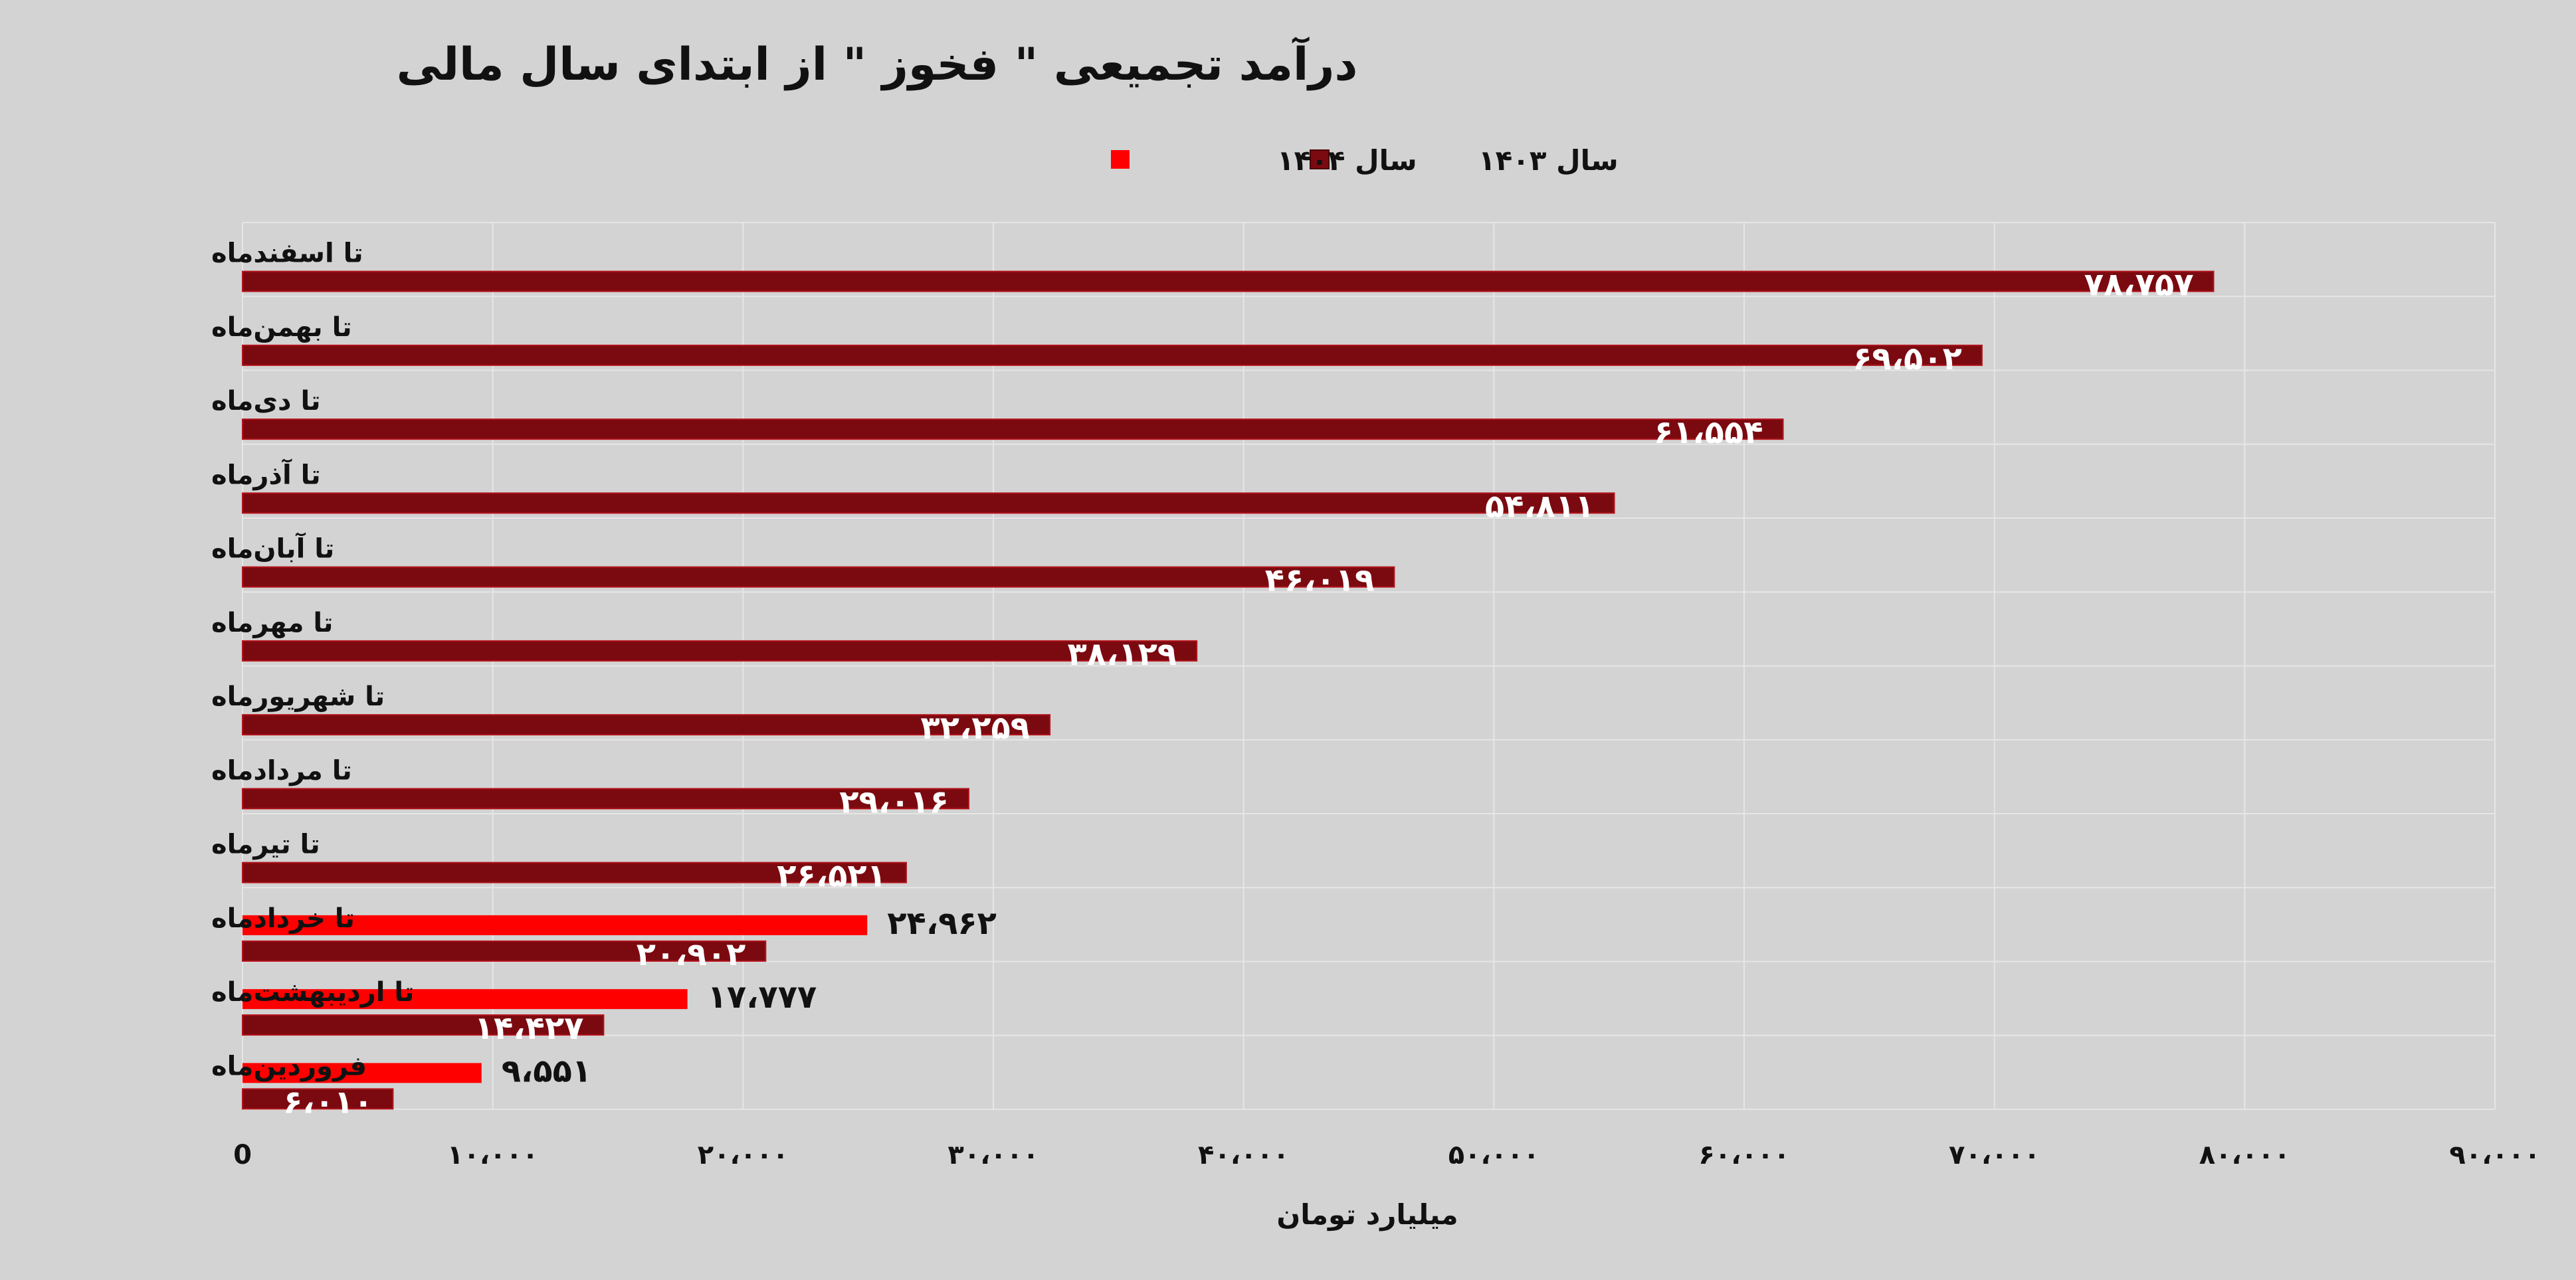 The height and width of the screenshot is (1280, 2576). Describe the element at coordinates (2244, 1155) in the screenshot. I see `x-tick-label: ۸۰،۰۰۰` at that location.